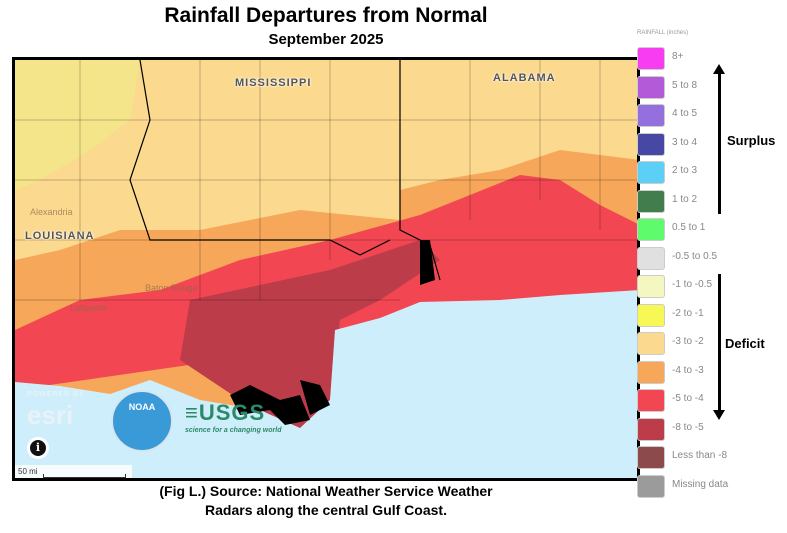  I want to click on deficit-arrow, so click(719, 343).